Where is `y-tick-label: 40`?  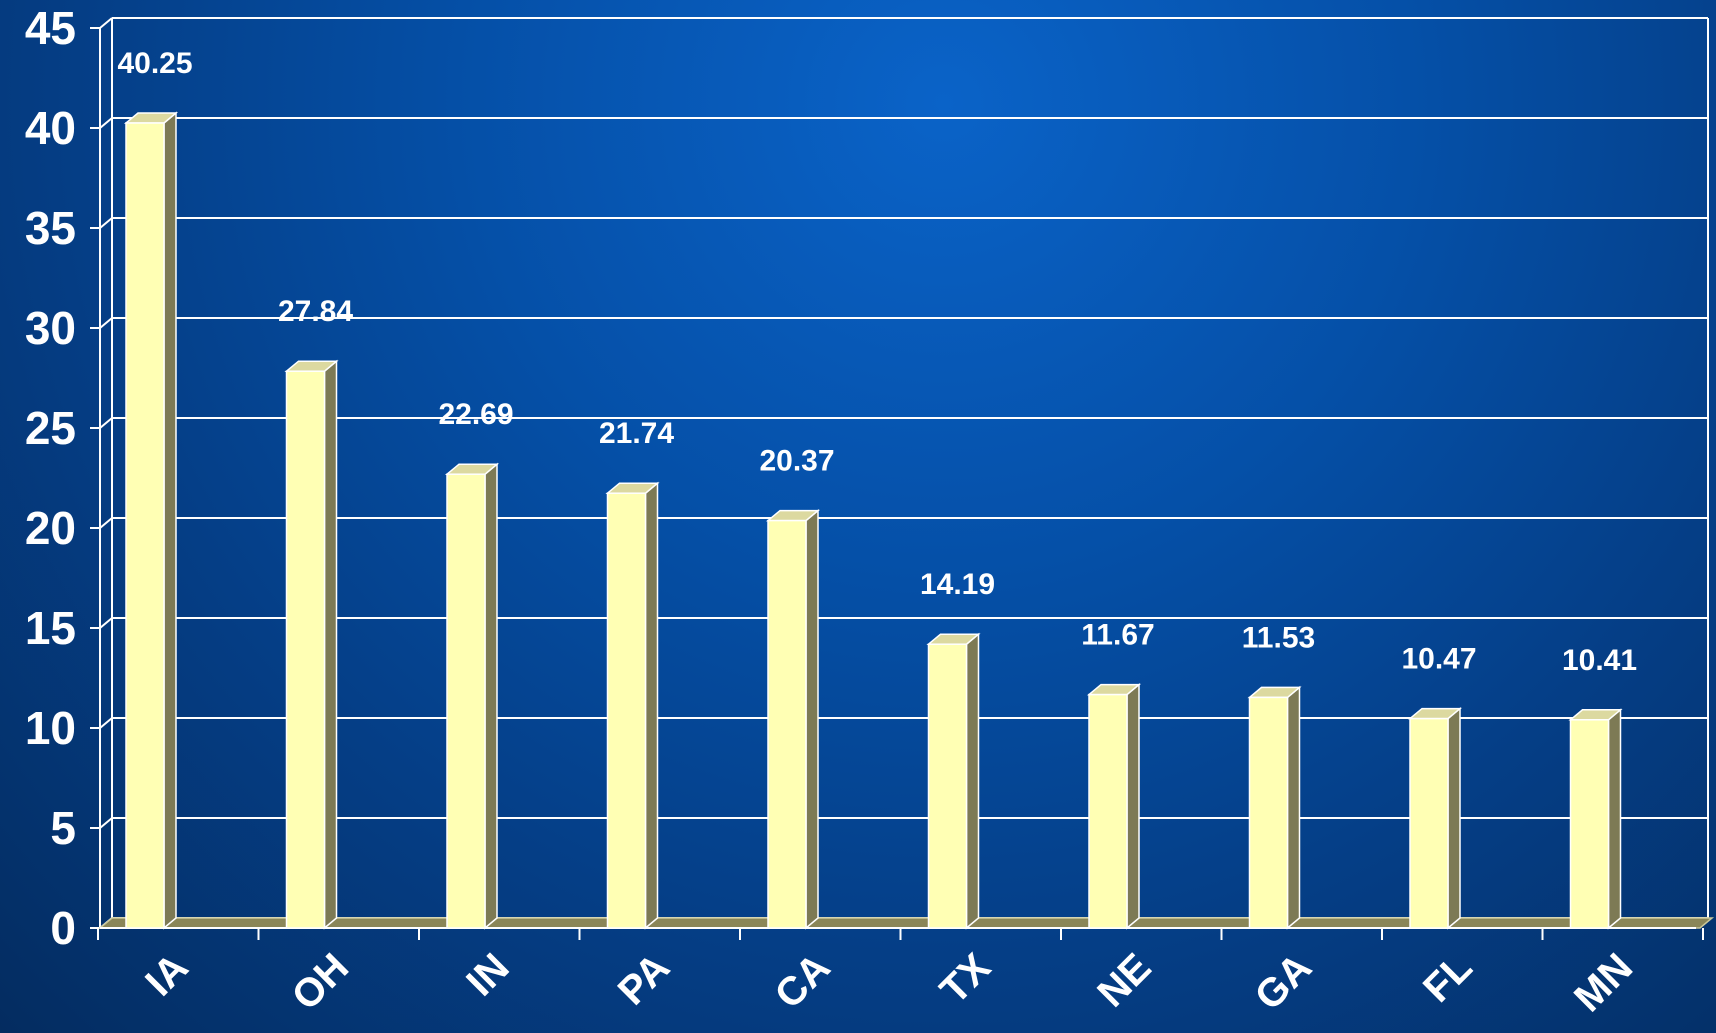
y-tick-label: 40 is located at coordinates (50, 128).